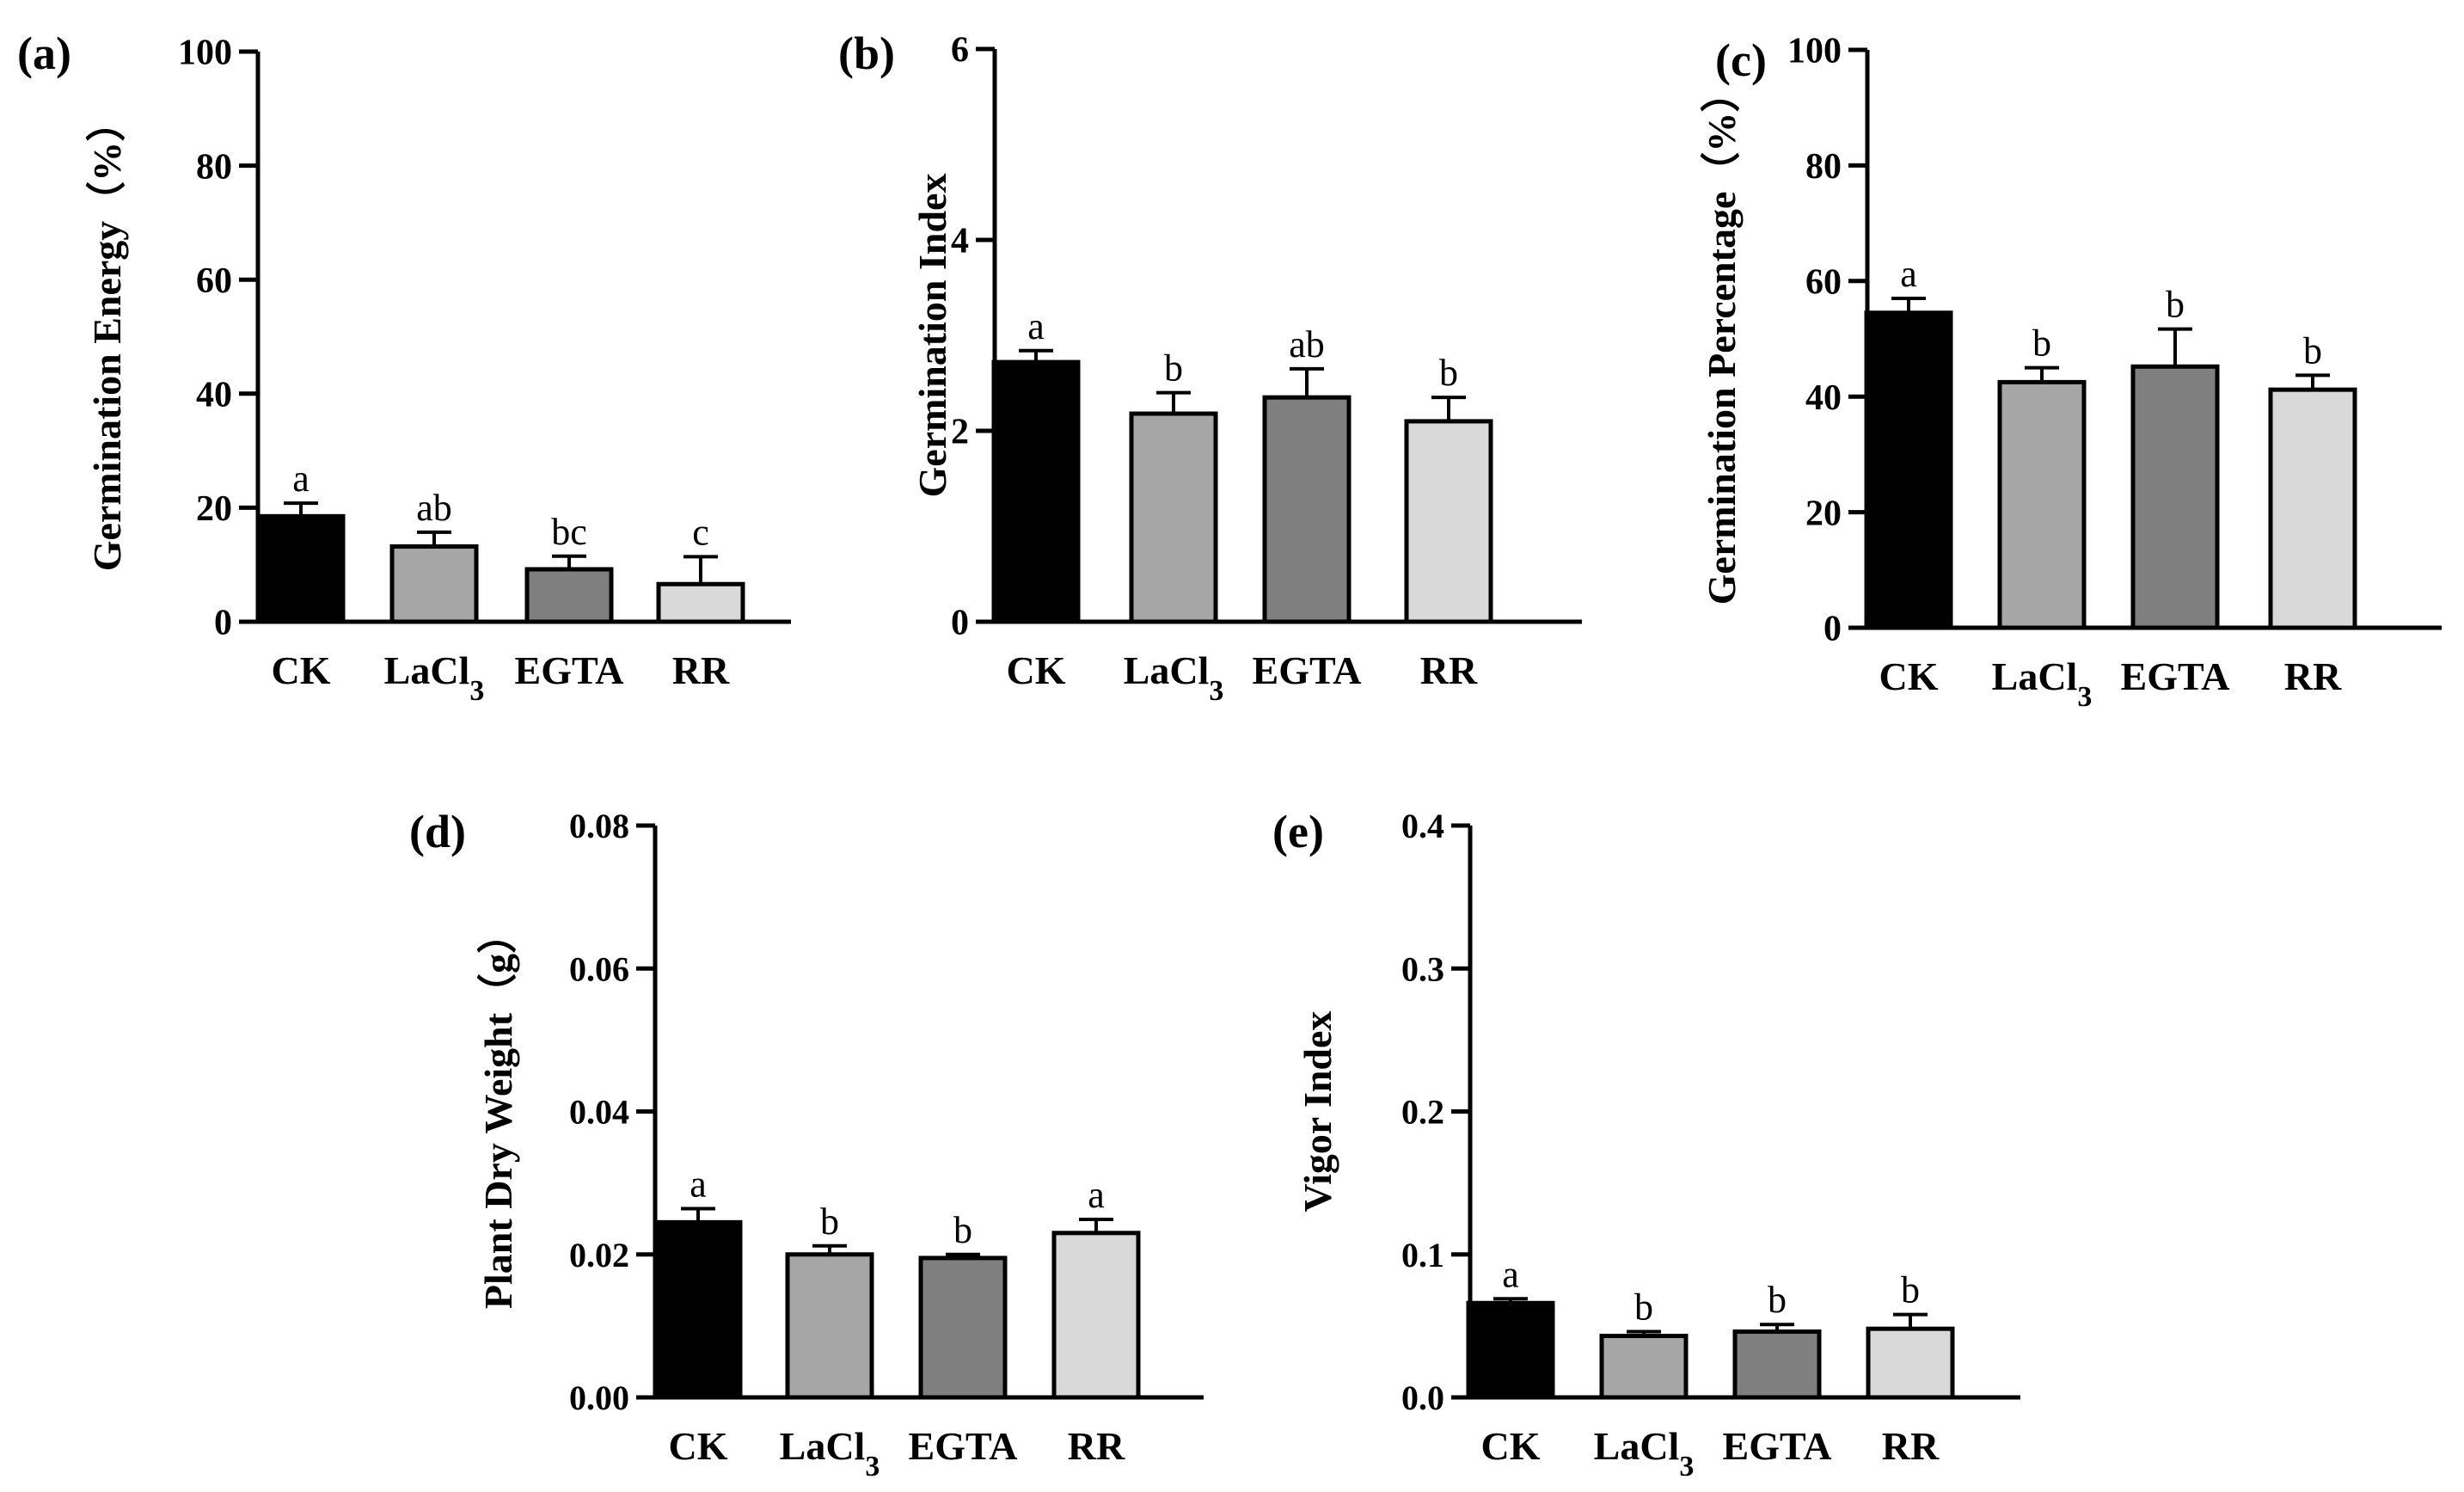  Describe the element at coordinates (599, 1397) in the screenshot. I see `y-tick-label: 0.00` at that location.